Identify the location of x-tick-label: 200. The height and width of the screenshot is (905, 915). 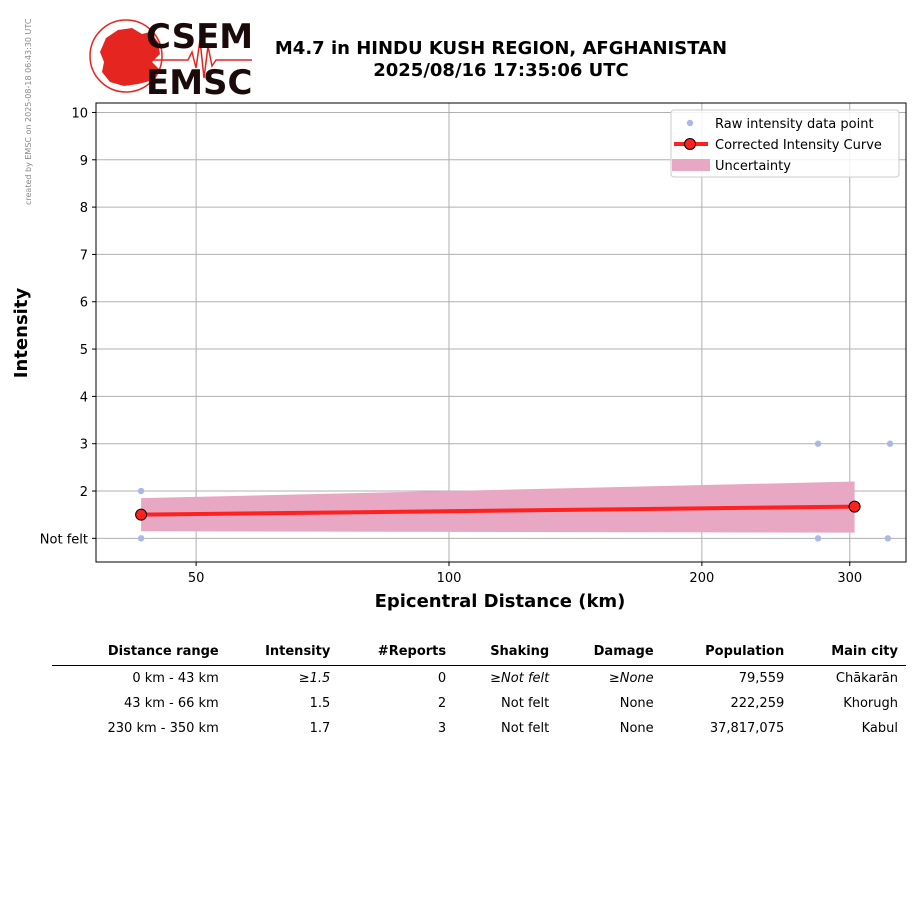
(701, 578).